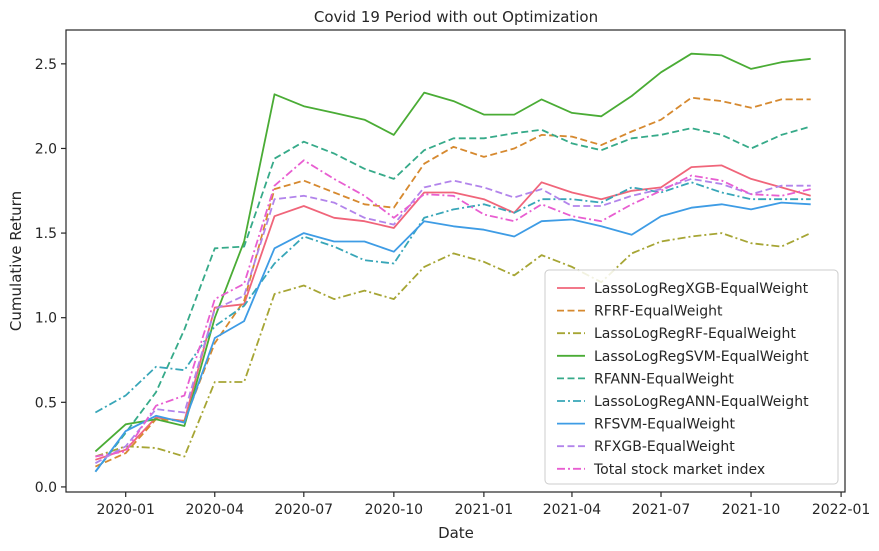  What do you see at coordinates (695, 334) in the screenshot?
I see `legend-entry-label: LassoLogRegRF-EqualWeight` at bounding box center [695, 334].